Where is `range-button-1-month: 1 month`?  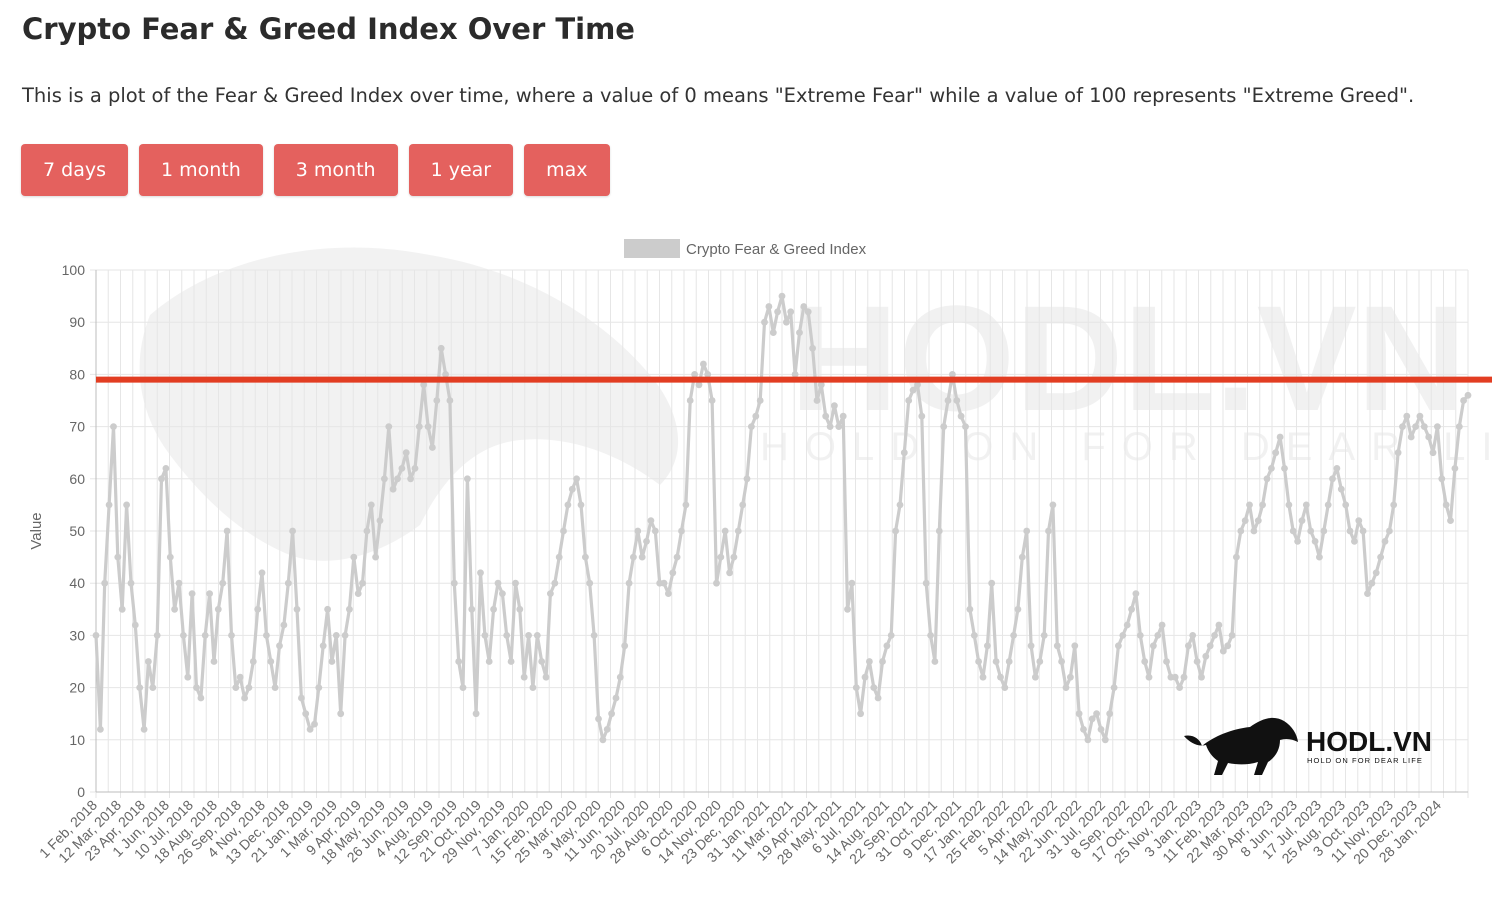 range-button-1-month: 1 month is located at coordinates (200, 170).